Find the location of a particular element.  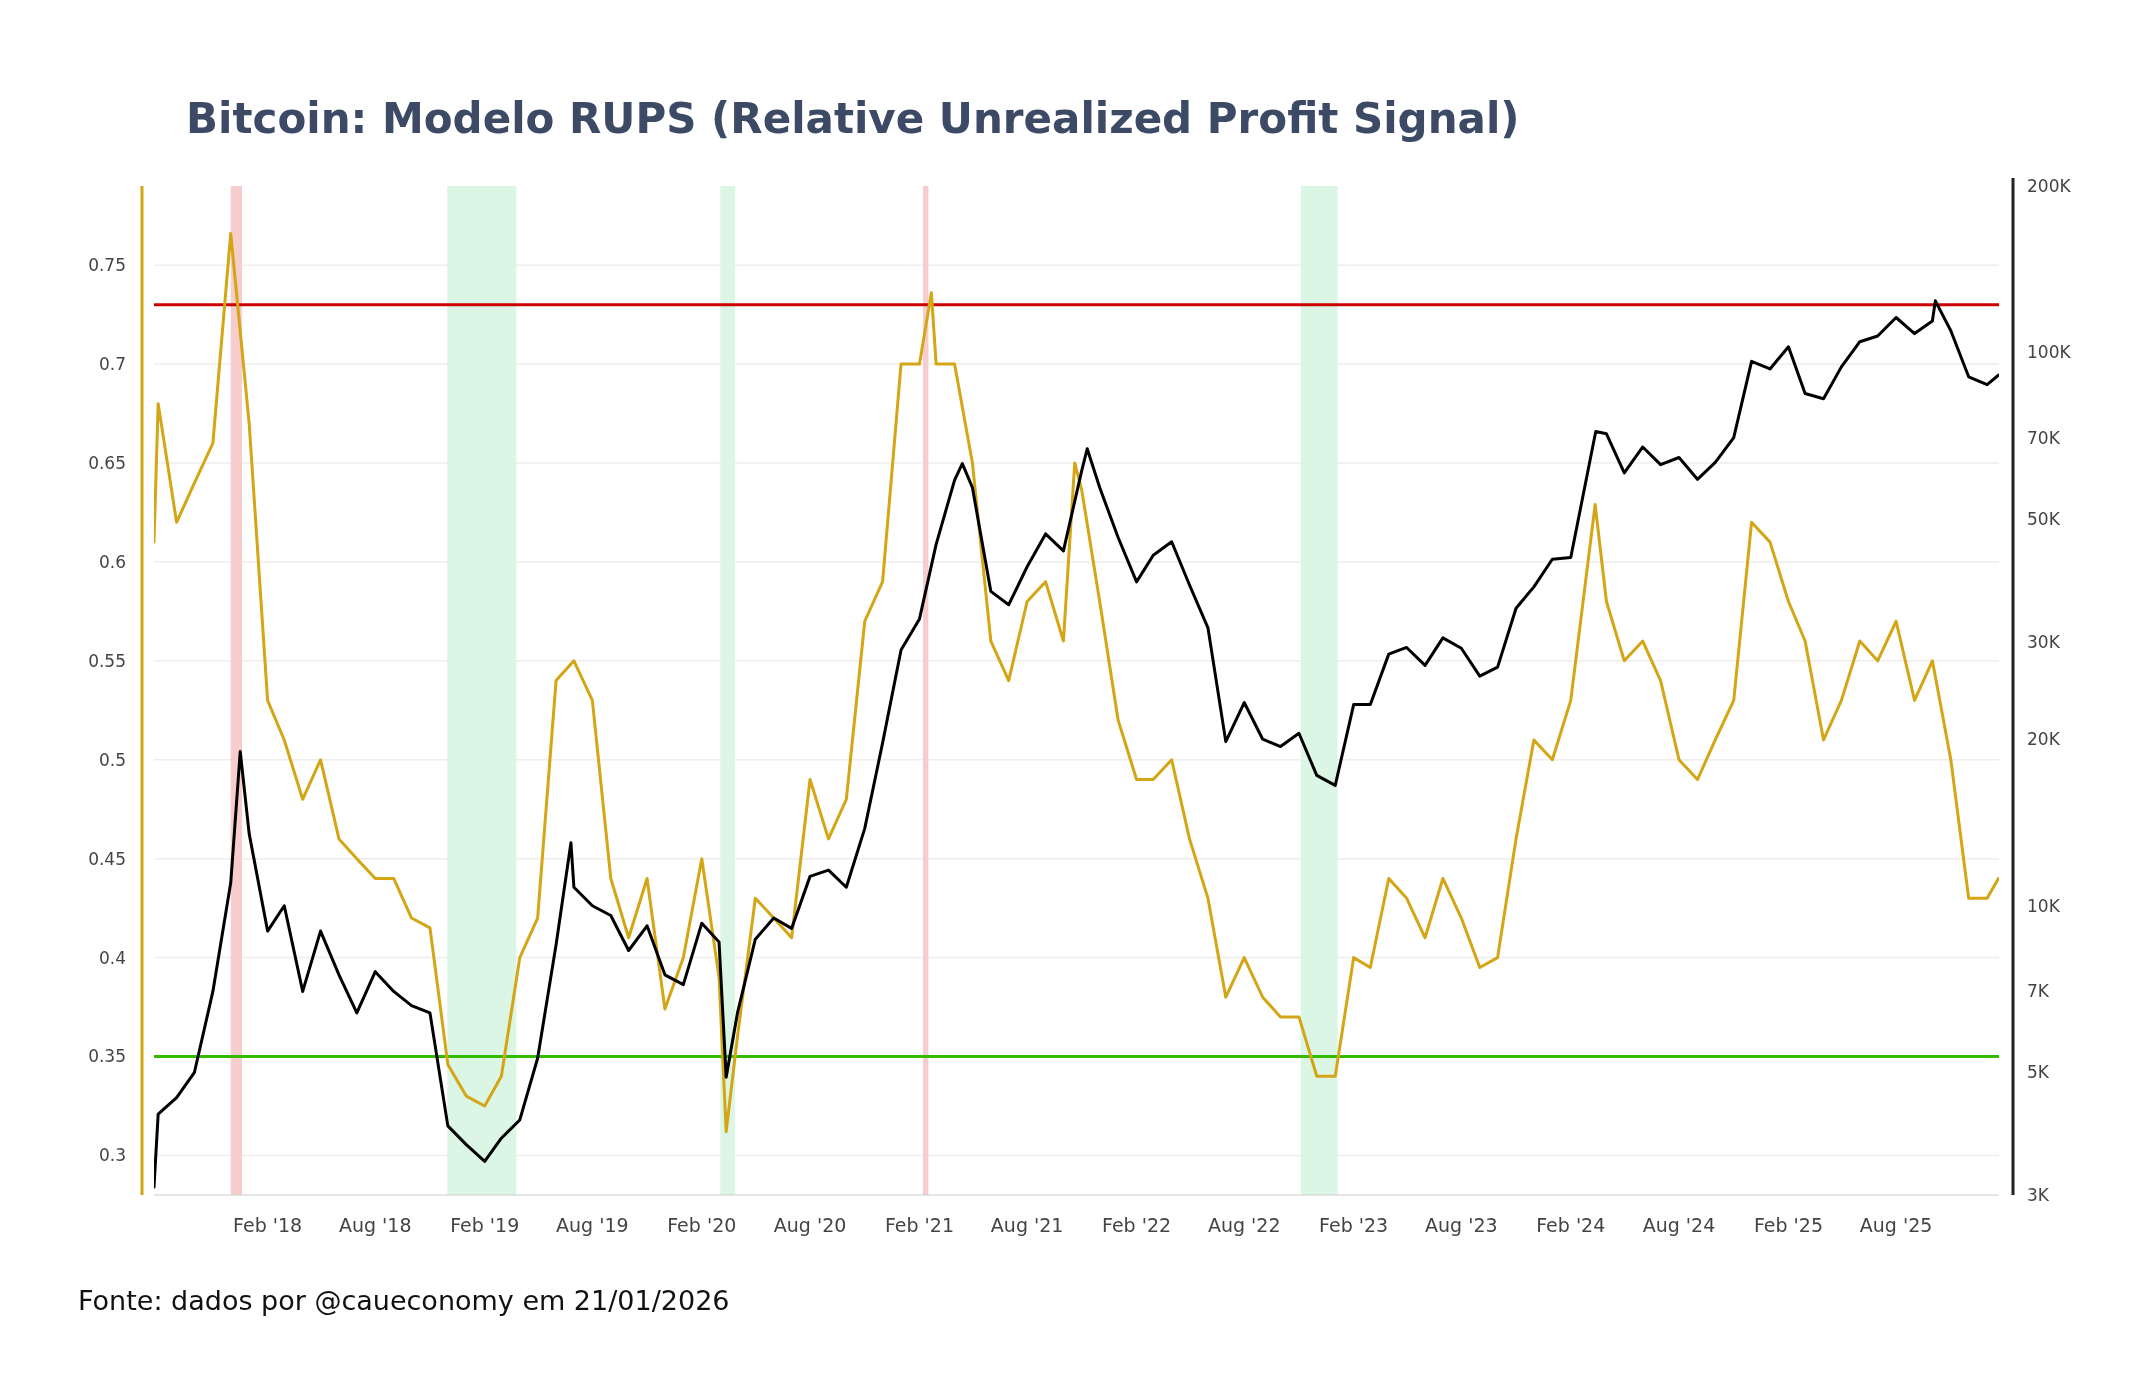

x-tick-label: Aug '24 is located at coordinates (1679, 1225).